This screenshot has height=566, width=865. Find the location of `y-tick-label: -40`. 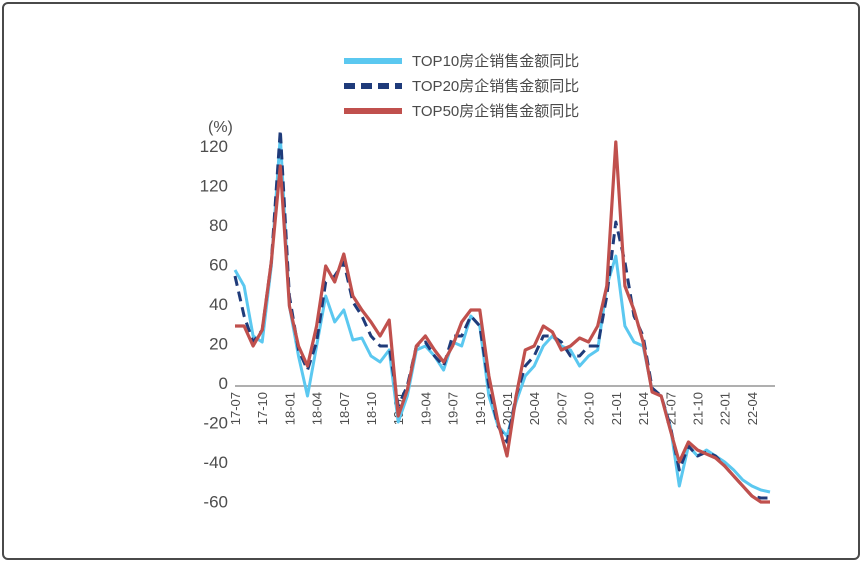

y-tick-label: -40 is located at coordinates (215, 462).